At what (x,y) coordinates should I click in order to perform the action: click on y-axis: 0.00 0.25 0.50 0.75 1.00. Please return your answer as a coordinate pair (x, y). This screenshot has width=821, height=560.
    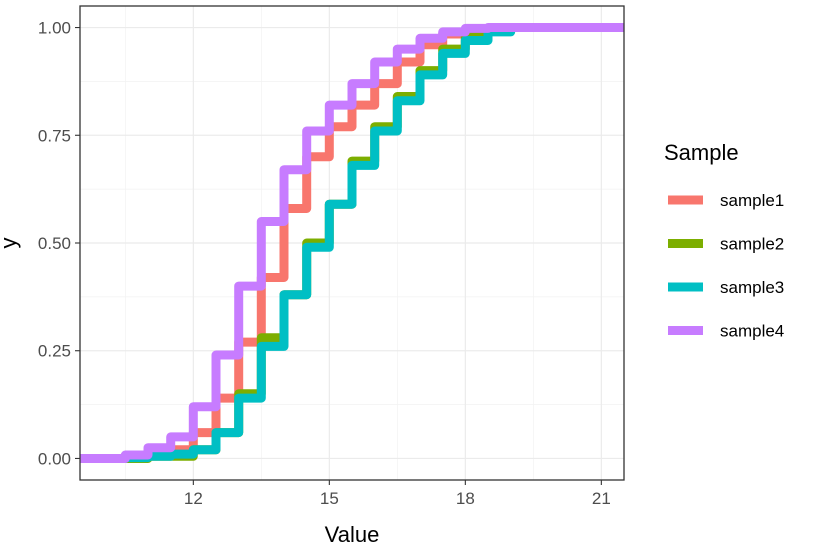
    Looking at the image, I should click on (59, 243).